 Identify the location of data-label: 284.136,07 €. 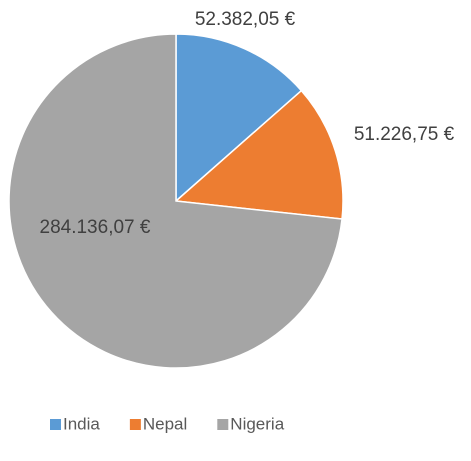
(95, 227).